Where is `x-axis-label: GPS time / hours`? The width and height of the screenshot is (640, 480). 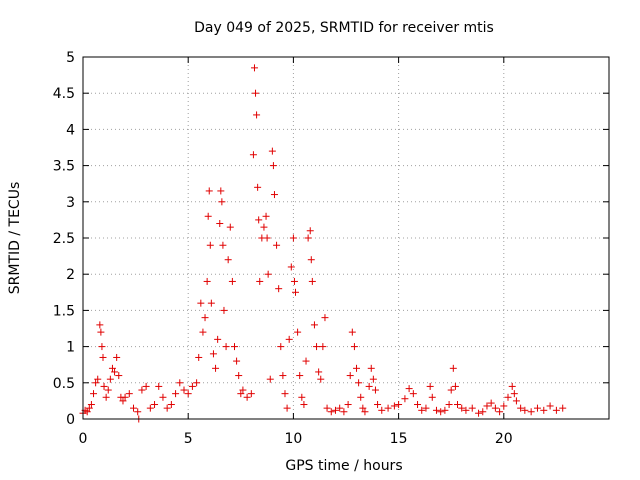
x-axis-label: GPS time / hours is located at coordinates (343, 466).